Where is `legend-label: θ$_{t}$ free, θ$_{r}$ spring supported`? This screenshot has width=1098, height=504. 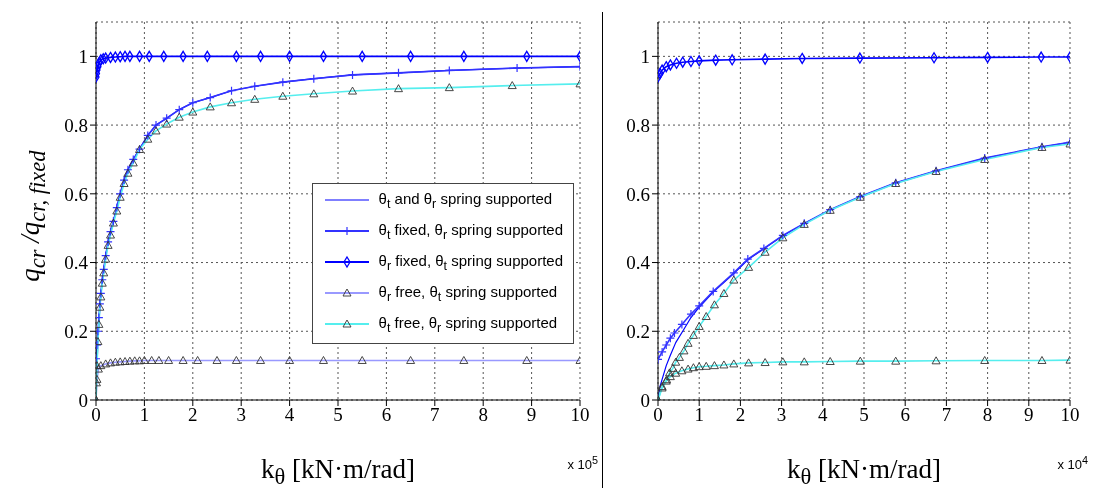 legend-label: θ$_{t}$ free, θ$_{r}$ spring supported is located at coordinates (468, 324).